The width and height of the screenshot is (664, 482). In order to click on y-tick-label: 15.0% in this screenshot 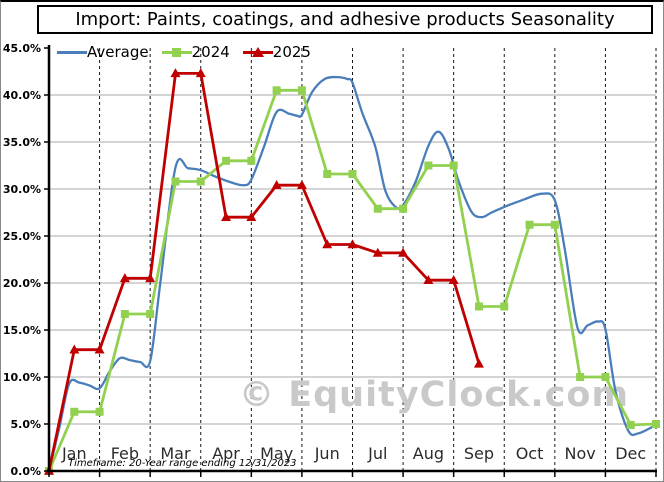, I will do `click(22, 330)`.